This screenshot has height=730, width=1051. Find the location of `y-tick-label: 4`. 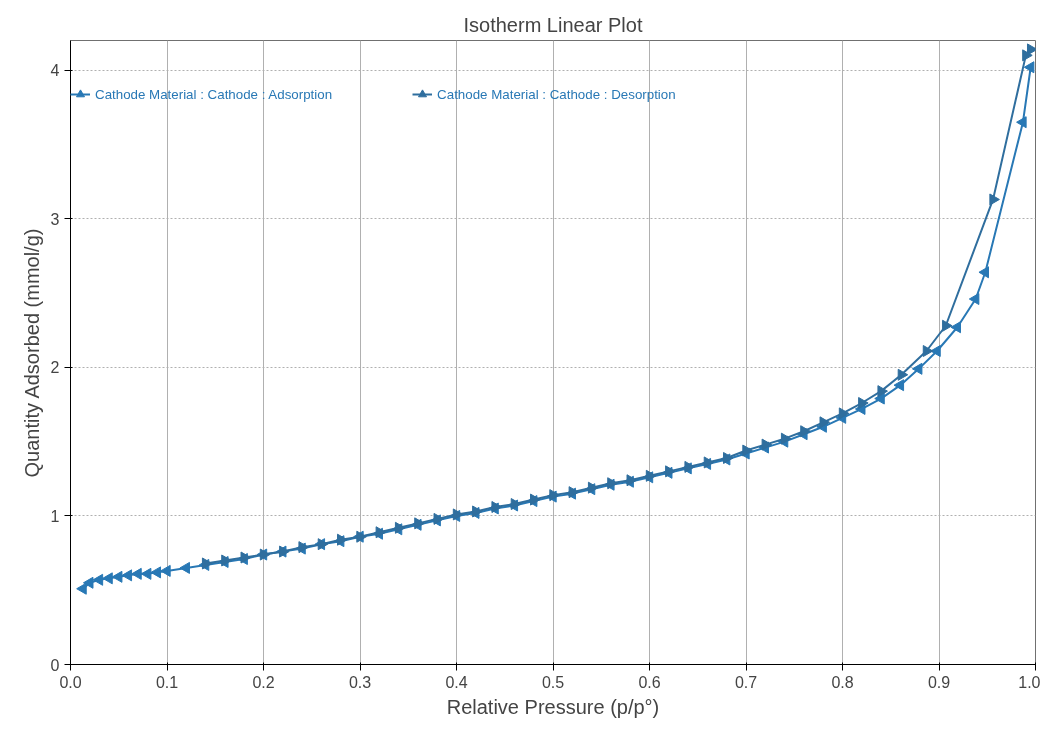

y-tick-label: 4 is located at coordinates (55, 71).